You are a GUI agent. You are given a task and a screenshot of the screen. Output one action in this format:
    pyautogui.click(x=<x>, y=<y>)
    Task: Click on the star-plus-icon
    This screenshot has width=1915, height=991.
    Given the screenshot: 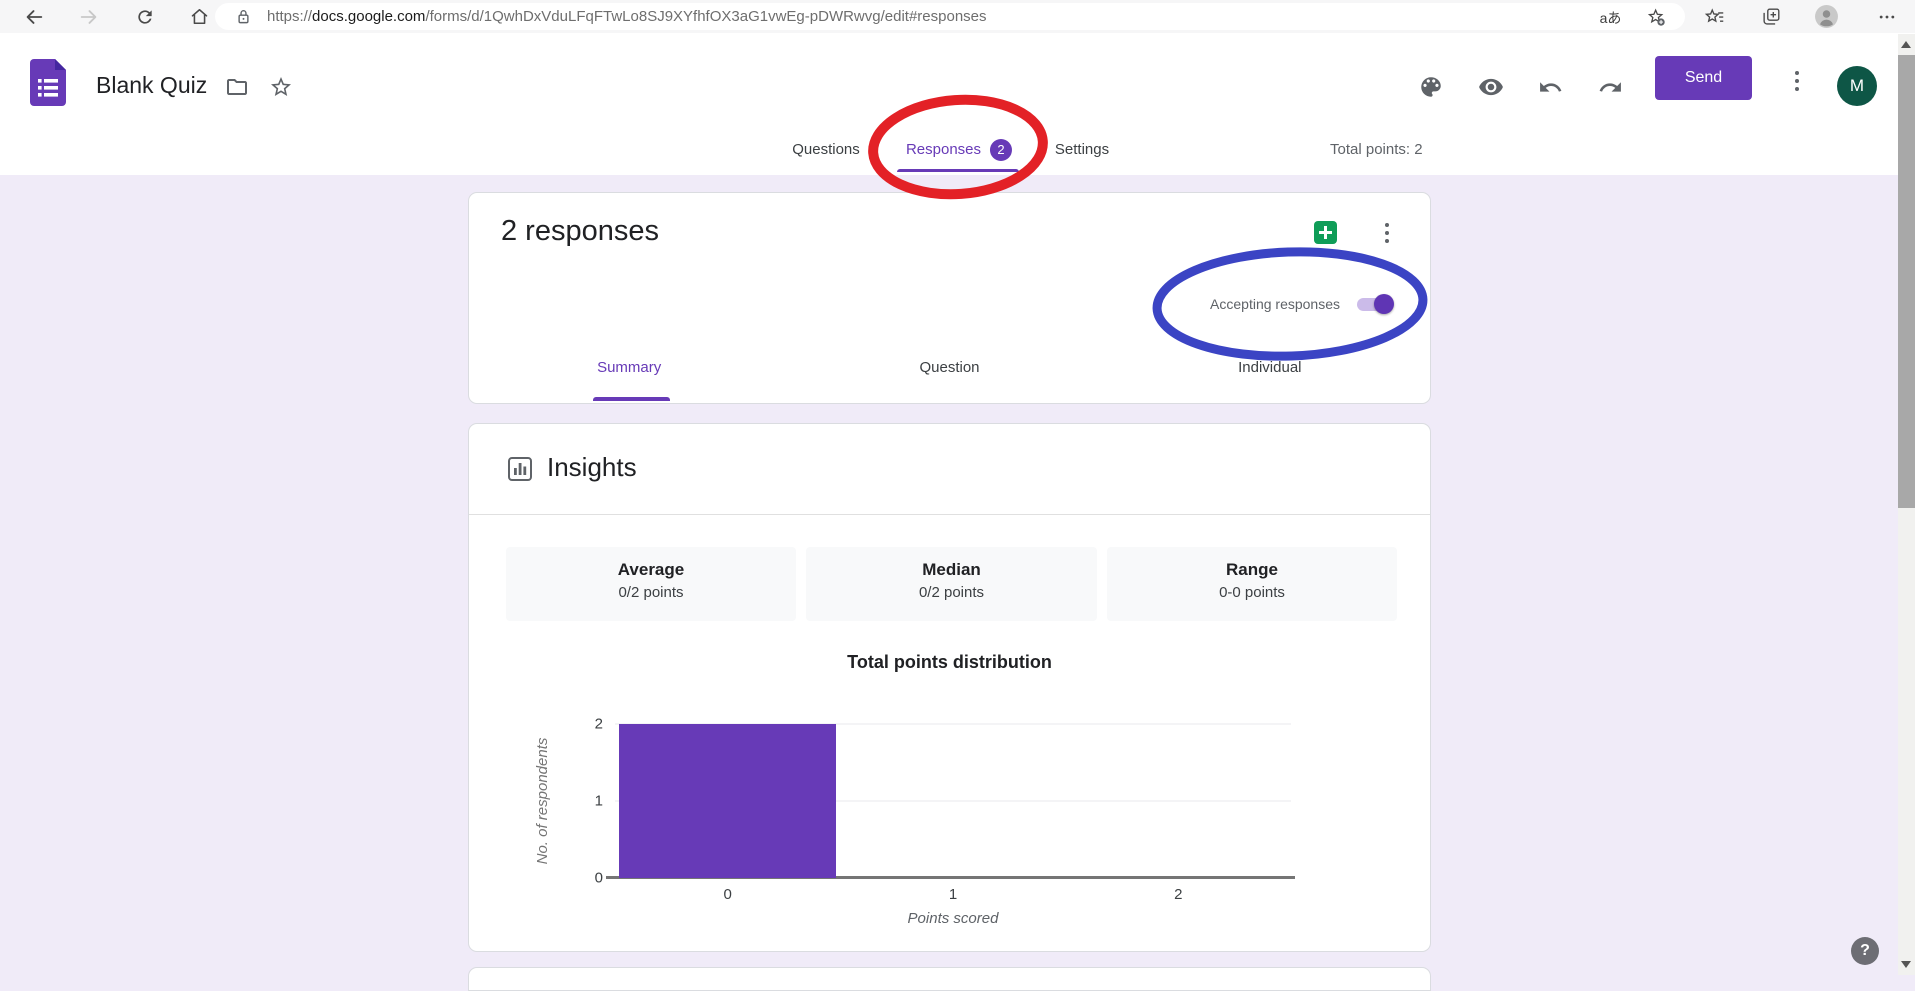 What is the action you would take?
    pyautogui.click(x=1656, y=17)
    